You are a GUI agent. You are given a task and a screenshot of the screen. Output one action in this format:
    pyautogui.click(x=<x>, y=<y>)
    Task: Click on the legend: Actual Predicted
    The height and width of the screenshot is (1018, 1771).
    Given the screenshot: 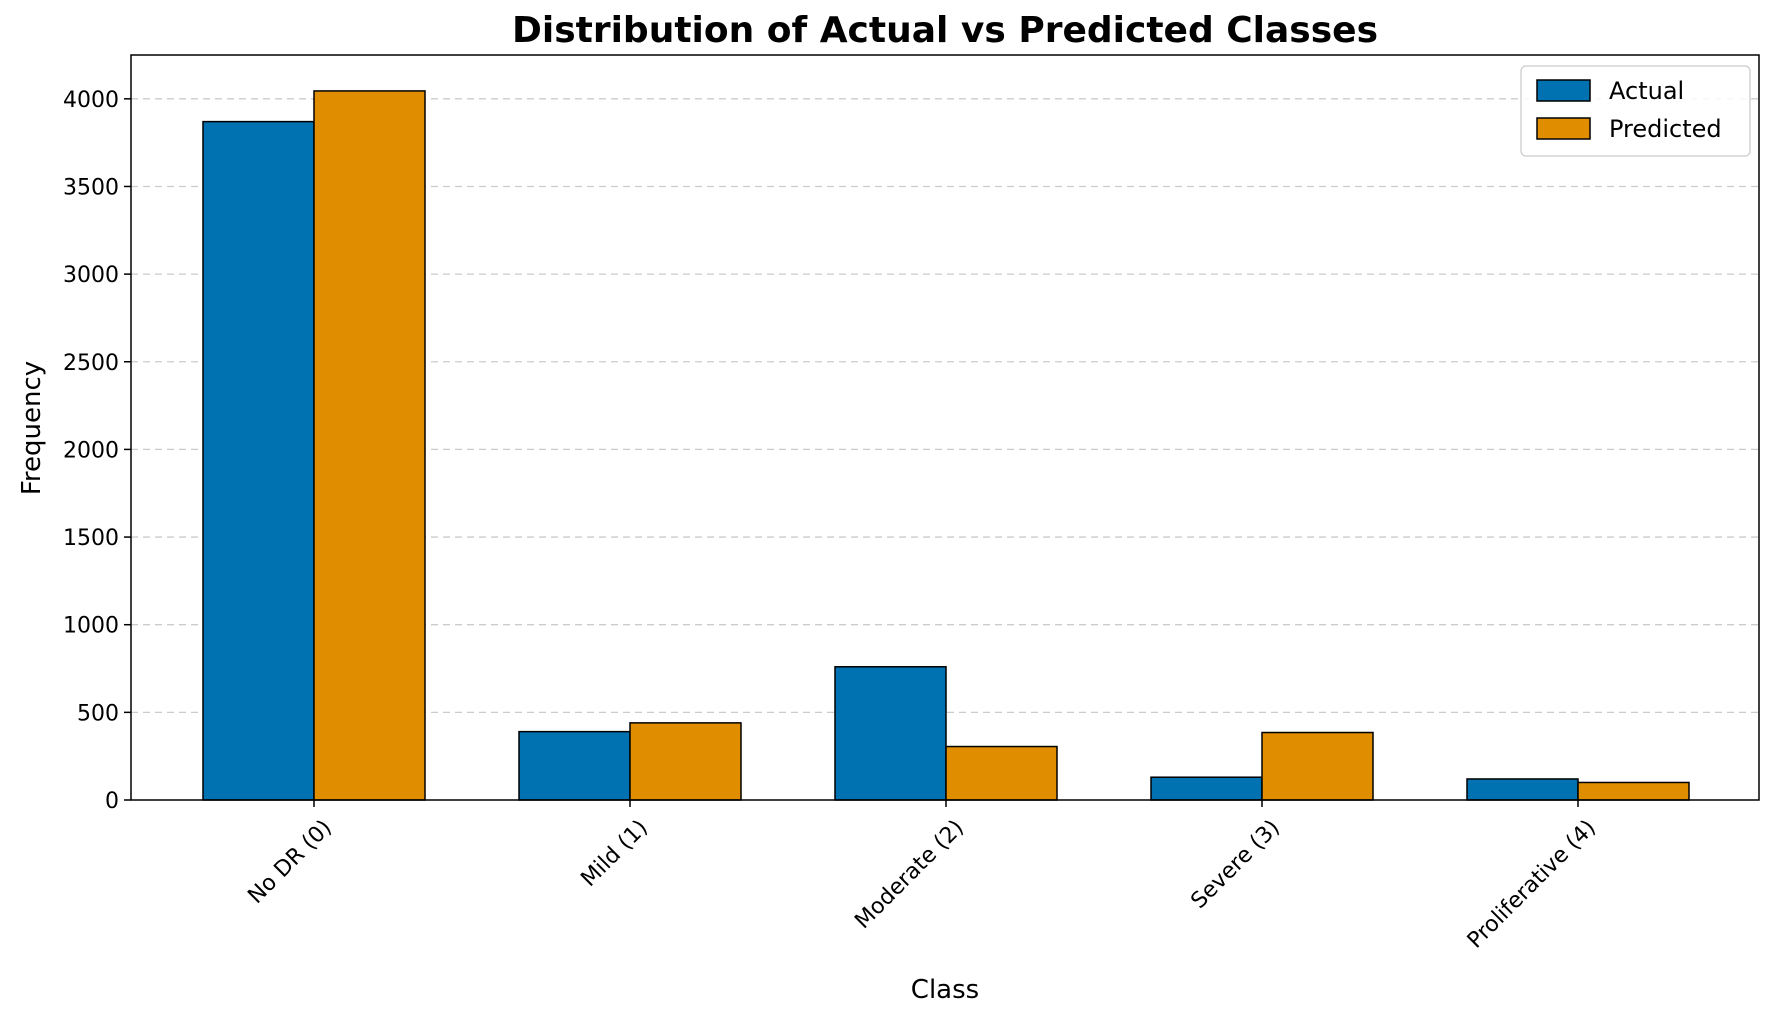 What is the action you would take?
    pyautogui.click(x=1635, y=111)
    